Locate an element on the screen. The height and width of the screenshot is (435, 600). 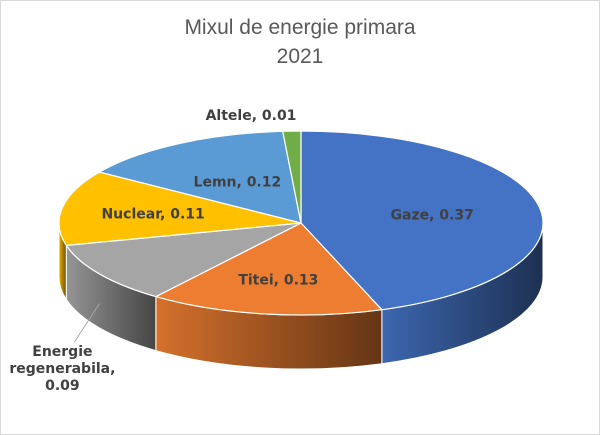
leader-line-energie-regenerabila is located at coordinates (86, 323).